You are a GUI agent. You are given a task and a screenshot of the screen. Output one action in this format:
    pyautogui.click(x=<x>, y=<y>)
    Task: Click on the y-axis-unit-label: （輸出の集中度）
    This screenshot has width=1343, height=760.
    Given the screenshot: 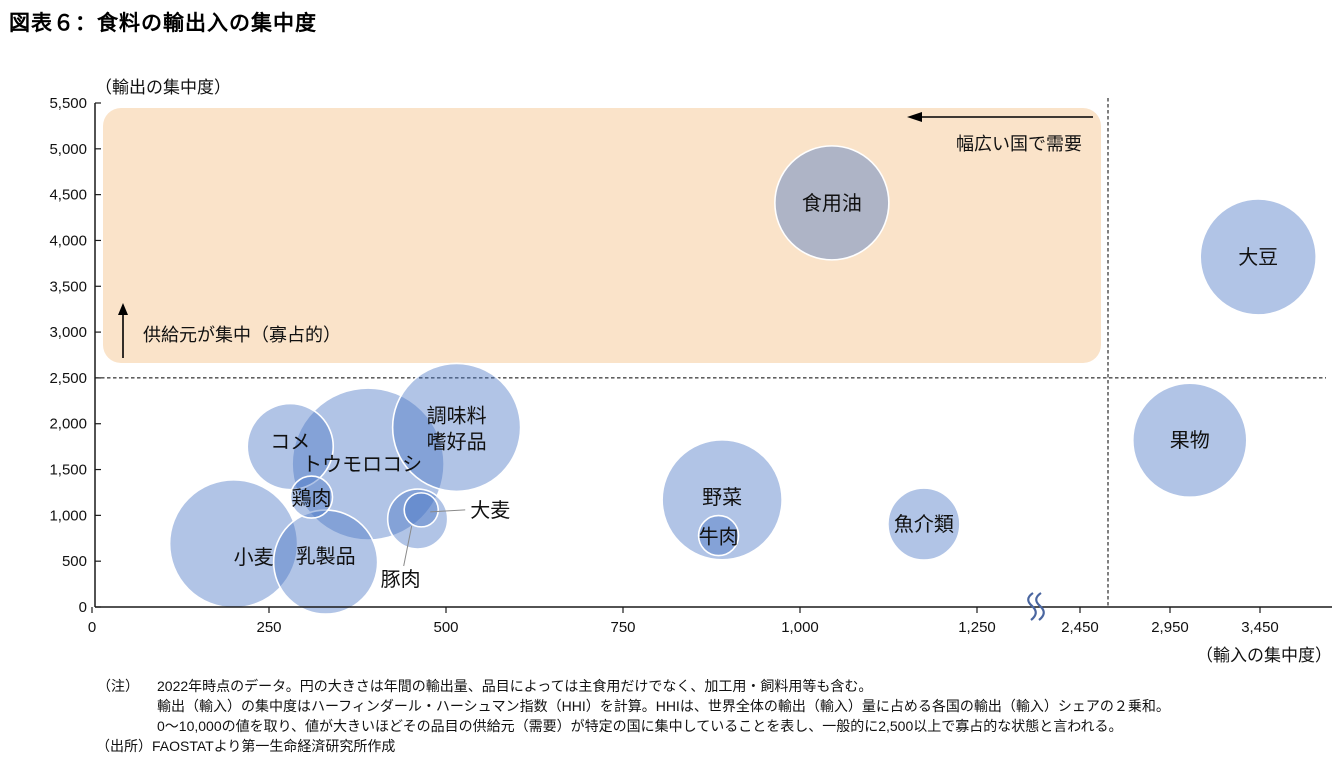 What is the action you would take?
    pyautogui.click(x=163, y=87)
    